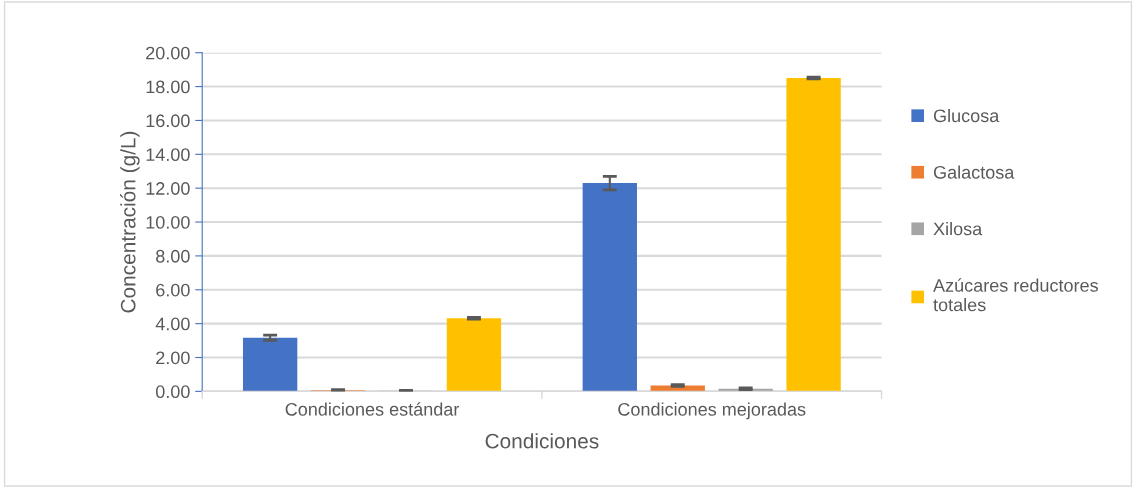 The height and width of the screenshot is (488, 1136). What do you see at coordinates (712, 411) in the screenshot?
I see `x-tick-label: Condiciones mejoradas` at bounding box center [712, 411].